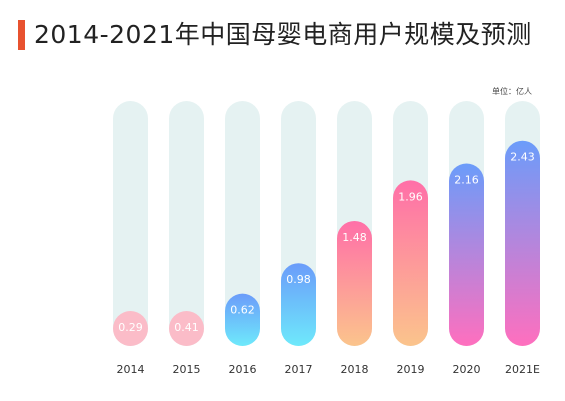  I want to click on x-tick-label-2017: 2017, so click(299, 369).